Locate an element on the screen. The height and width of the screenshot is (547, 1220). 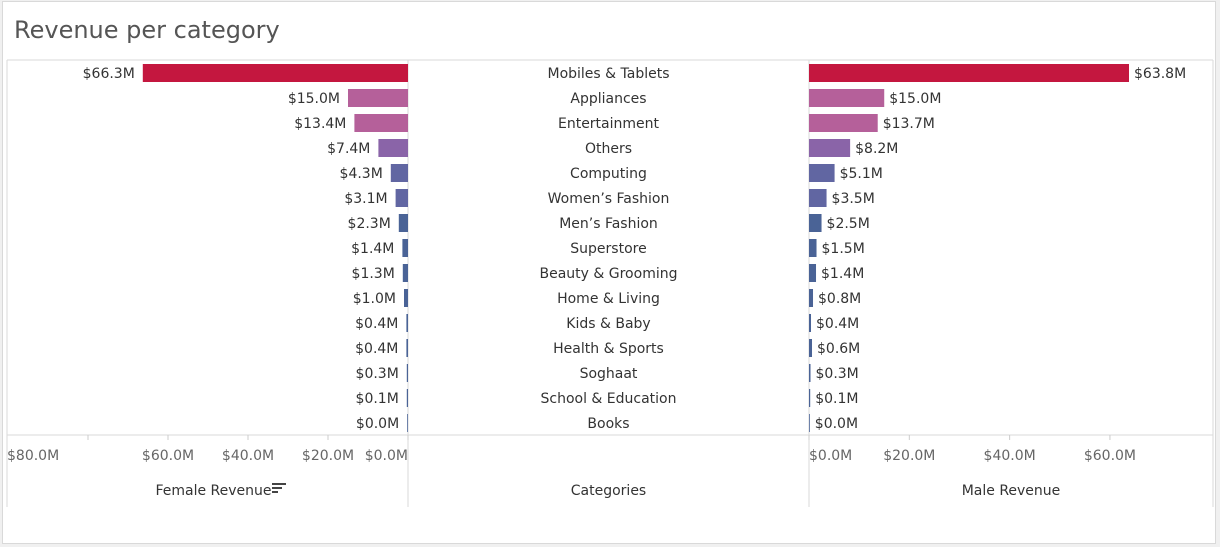
category-label: Books is located at coordinates (608, 424).